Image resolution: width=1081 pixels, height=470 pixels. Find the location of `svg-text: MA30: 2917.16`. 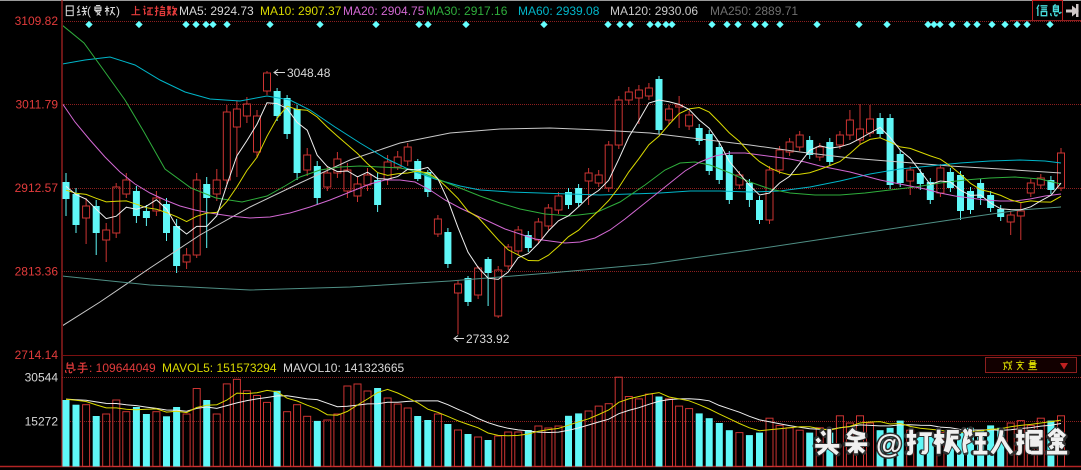

svg-text: MA30: 2917.16 is located at coordinates (467, 11).